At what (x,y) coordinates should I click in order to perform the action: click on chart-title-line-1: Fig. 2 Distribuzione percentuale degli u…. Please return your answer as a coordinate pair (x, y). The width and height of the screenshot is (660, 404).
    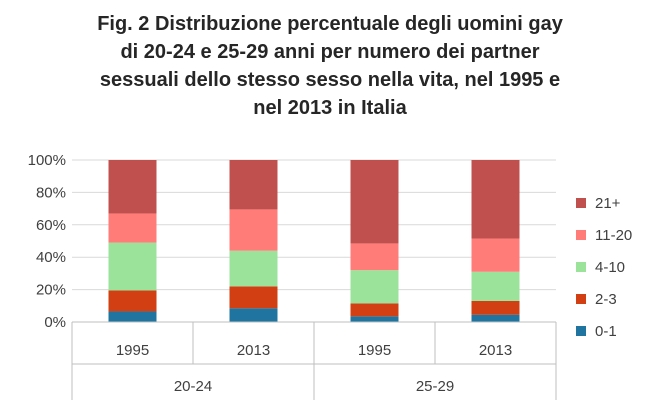
    Looking at the image, I should click on (330, 24).